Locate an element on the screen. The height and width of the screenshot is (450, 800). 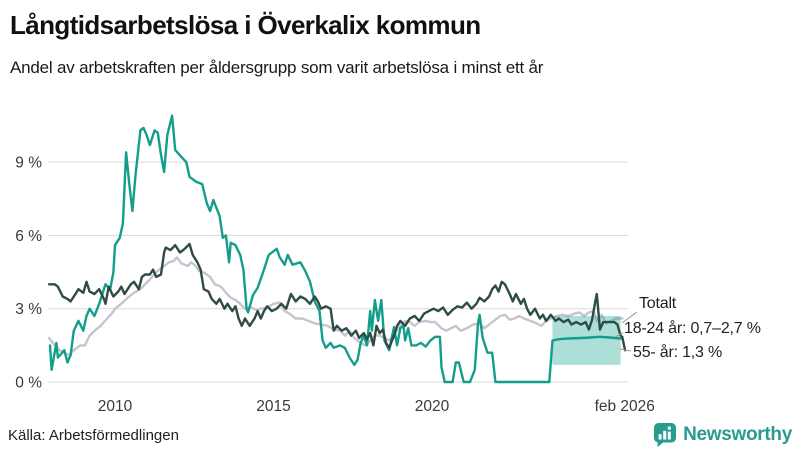
x-tick-label: 2015 is located at coordinates (273, 406).